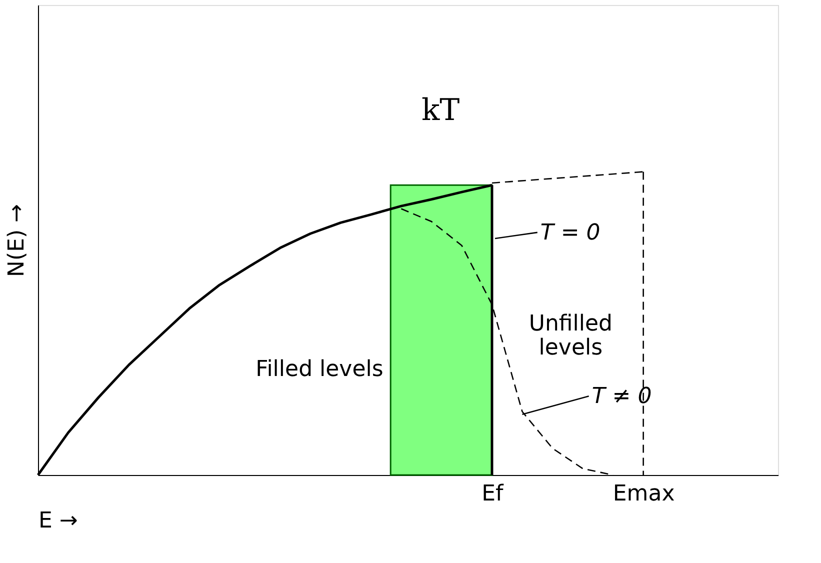 The width and height of the screenshot is (821, 563). What do you see at coordinates (570, 233) in the screenshot?
I see `annotation: T = 0` at bounding box center [570, 233].